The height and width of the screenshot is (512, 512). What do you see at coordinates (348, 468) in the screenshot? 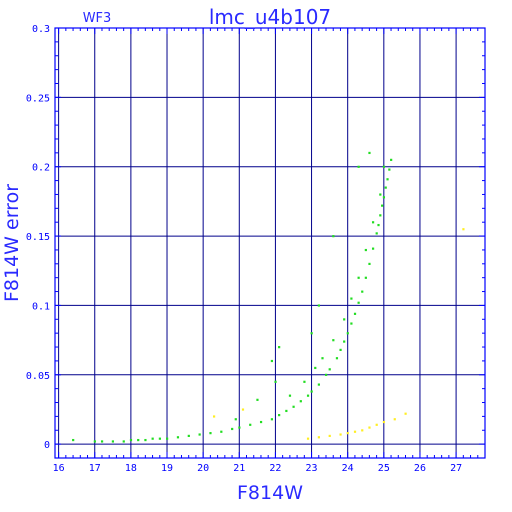
I see `x-tick-label: 24` at bounding box center [348, 468].